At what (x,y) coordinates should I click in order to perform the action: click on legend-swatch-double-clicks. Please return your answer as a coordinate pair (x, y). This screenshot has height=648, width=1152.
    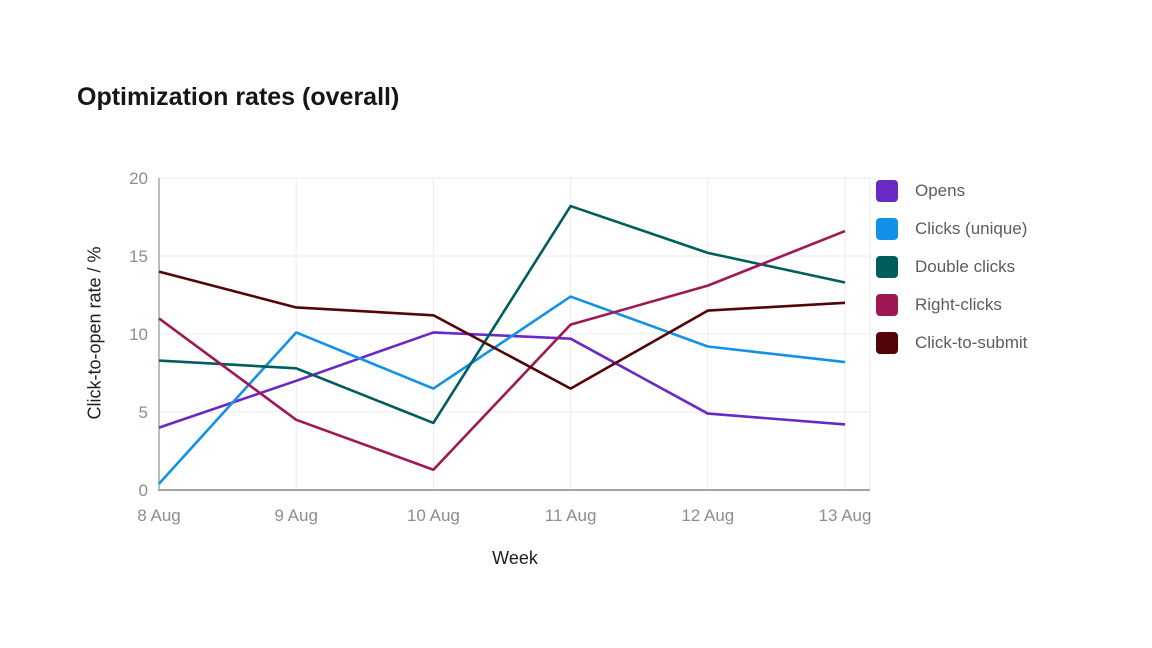
    Looking at the image, I should click on (887, 267).